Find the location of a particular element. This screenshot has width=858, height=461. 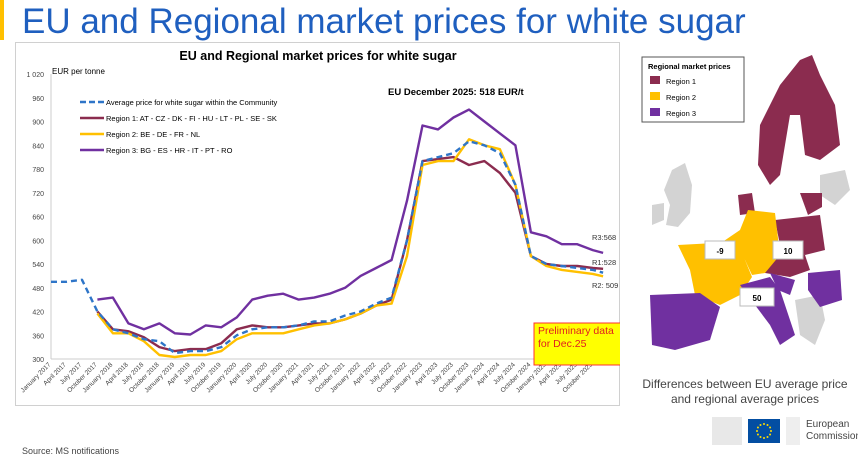

legend-item-region-1: Region 1 is located at coordinates (673, 81).